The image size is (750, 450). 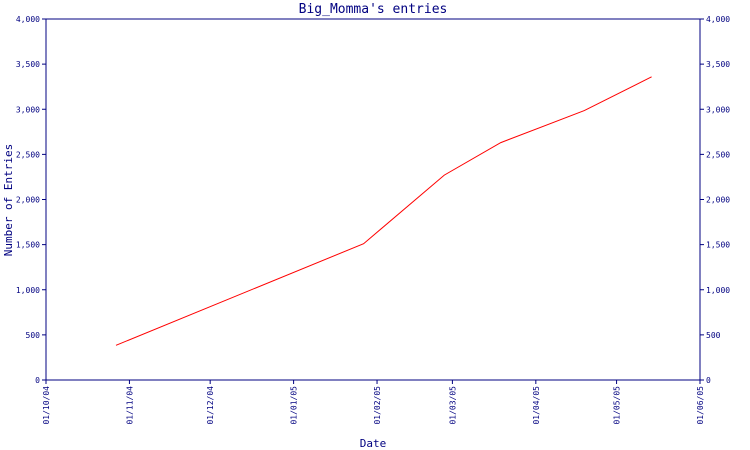 I want to click on right-y-axis: 0 500 1,000 1,500 2,000 2,500 3,000 3,500 4,000, so click(x=715, y=200).